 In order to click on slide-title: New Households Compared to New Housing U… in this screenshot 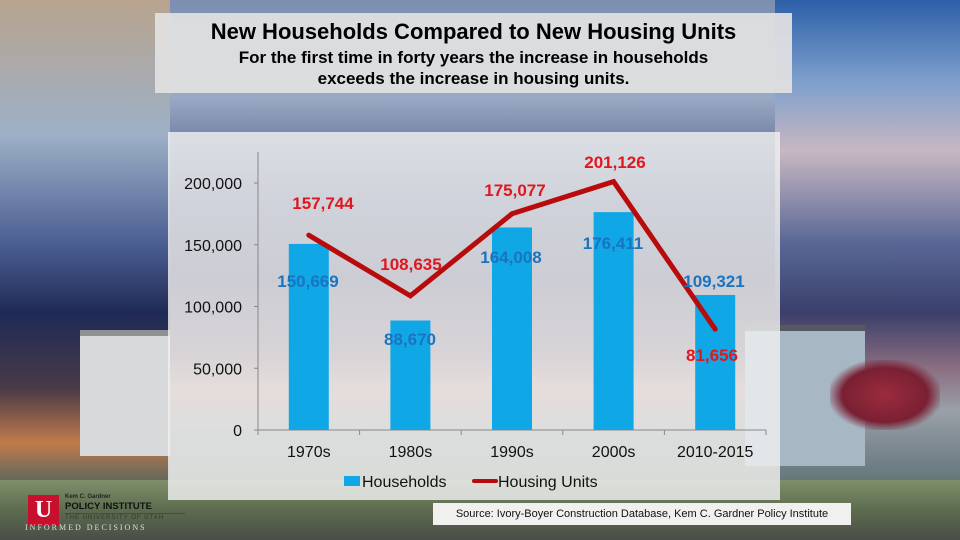, I will do `click(473, 31)`.